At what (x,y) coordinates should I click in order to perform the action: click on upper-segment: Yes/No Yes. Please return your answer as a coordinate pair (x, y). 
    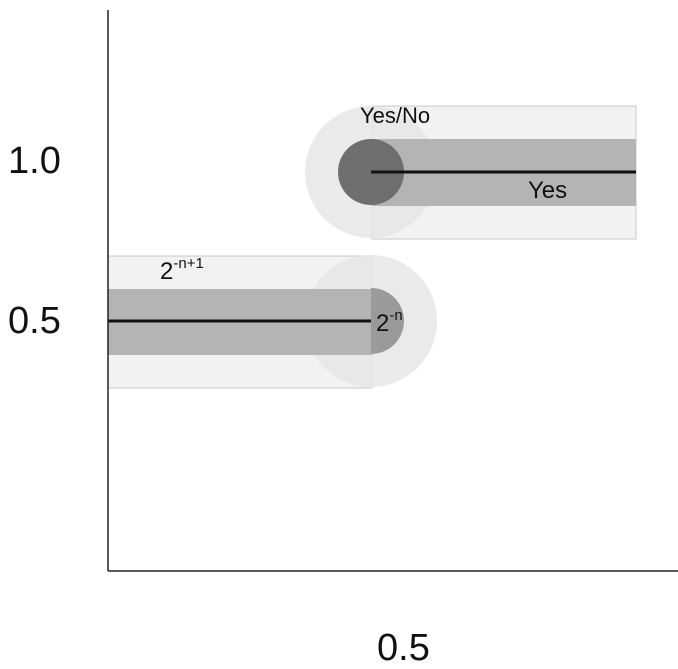
    Looking at the image, I should click on (471, 171).